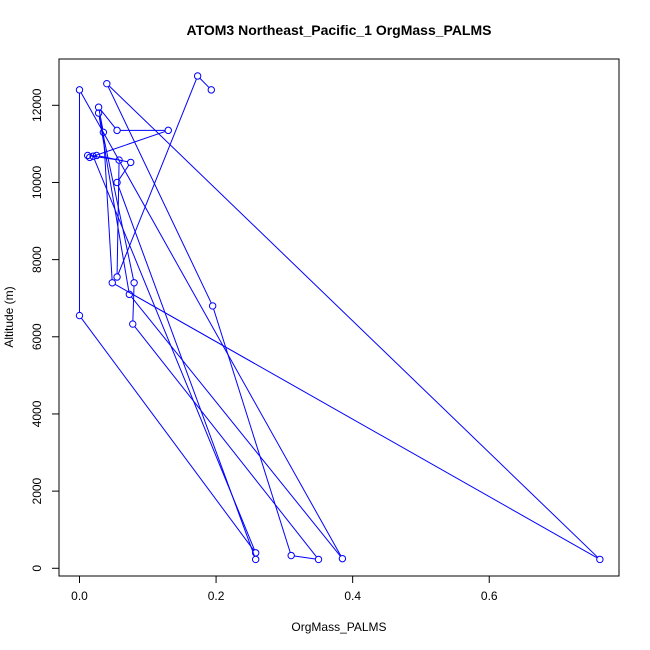 Image resolution: width=650 pixels, height=650 pixels. Describe the element at coordinates (37, 182) in the screenshot. I see `y-tick-label: 10000` at that location.